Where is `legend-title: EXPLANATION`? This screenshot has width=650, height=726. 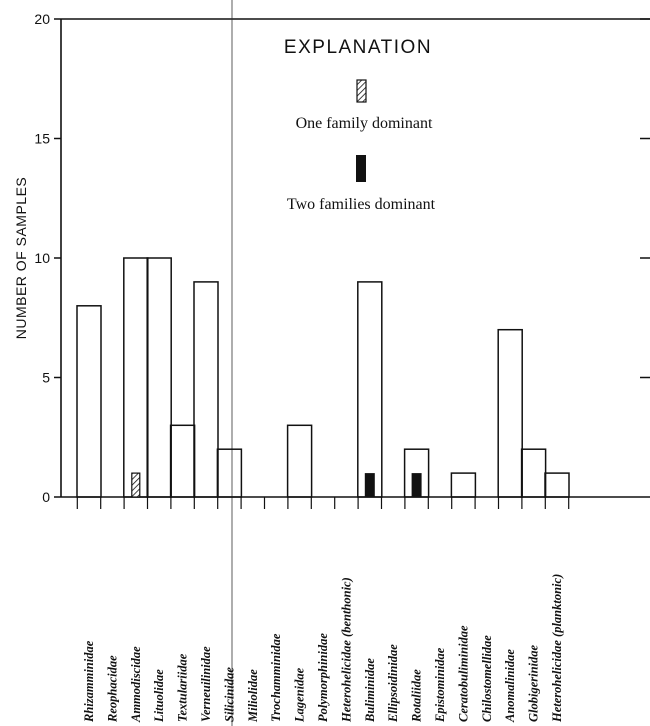
legend-title: EXPLANATION is located at coordinates (358, 47).